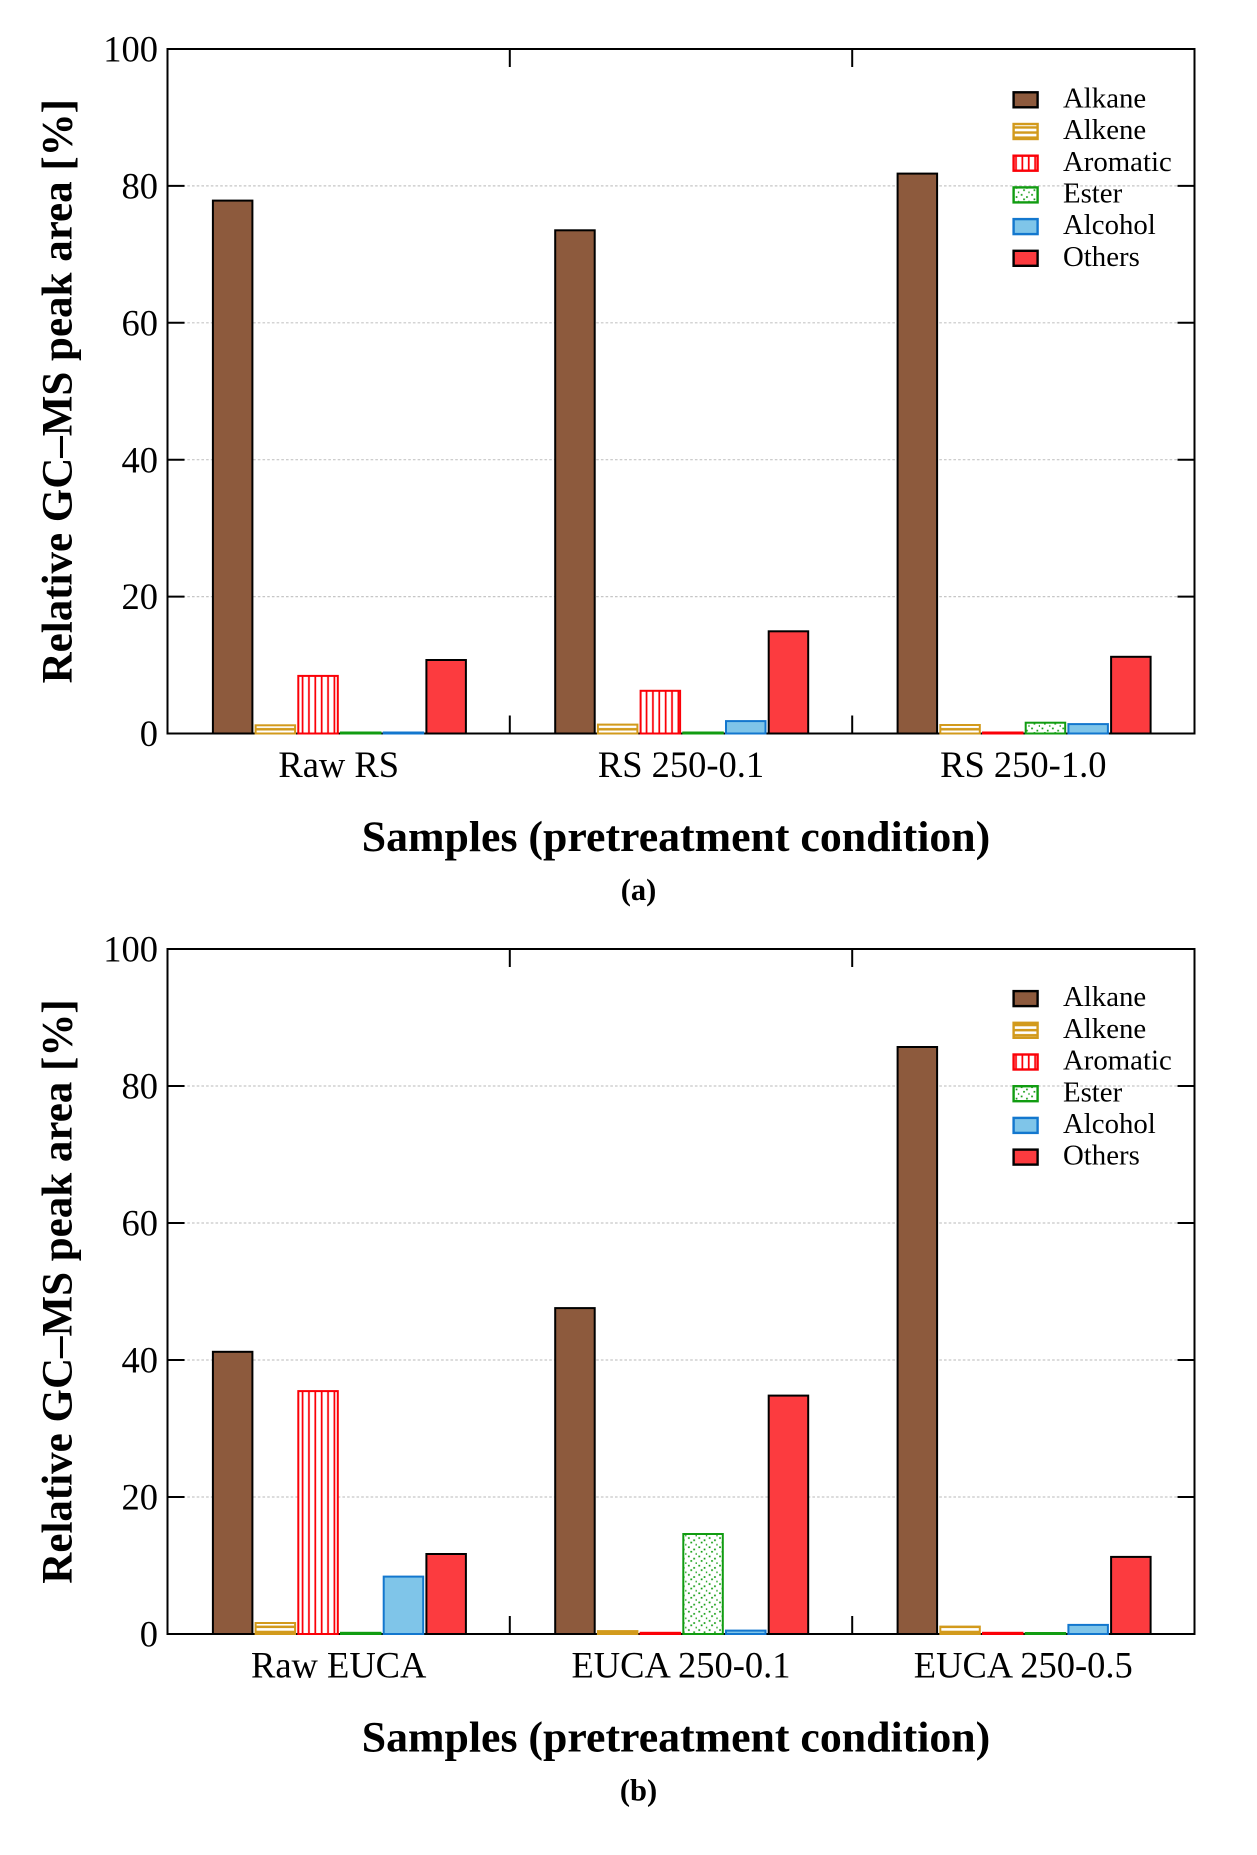 The height and width of the screenshot is (1855, 1257). I want to click on svg-text: Raw RS, so click(338, 764).